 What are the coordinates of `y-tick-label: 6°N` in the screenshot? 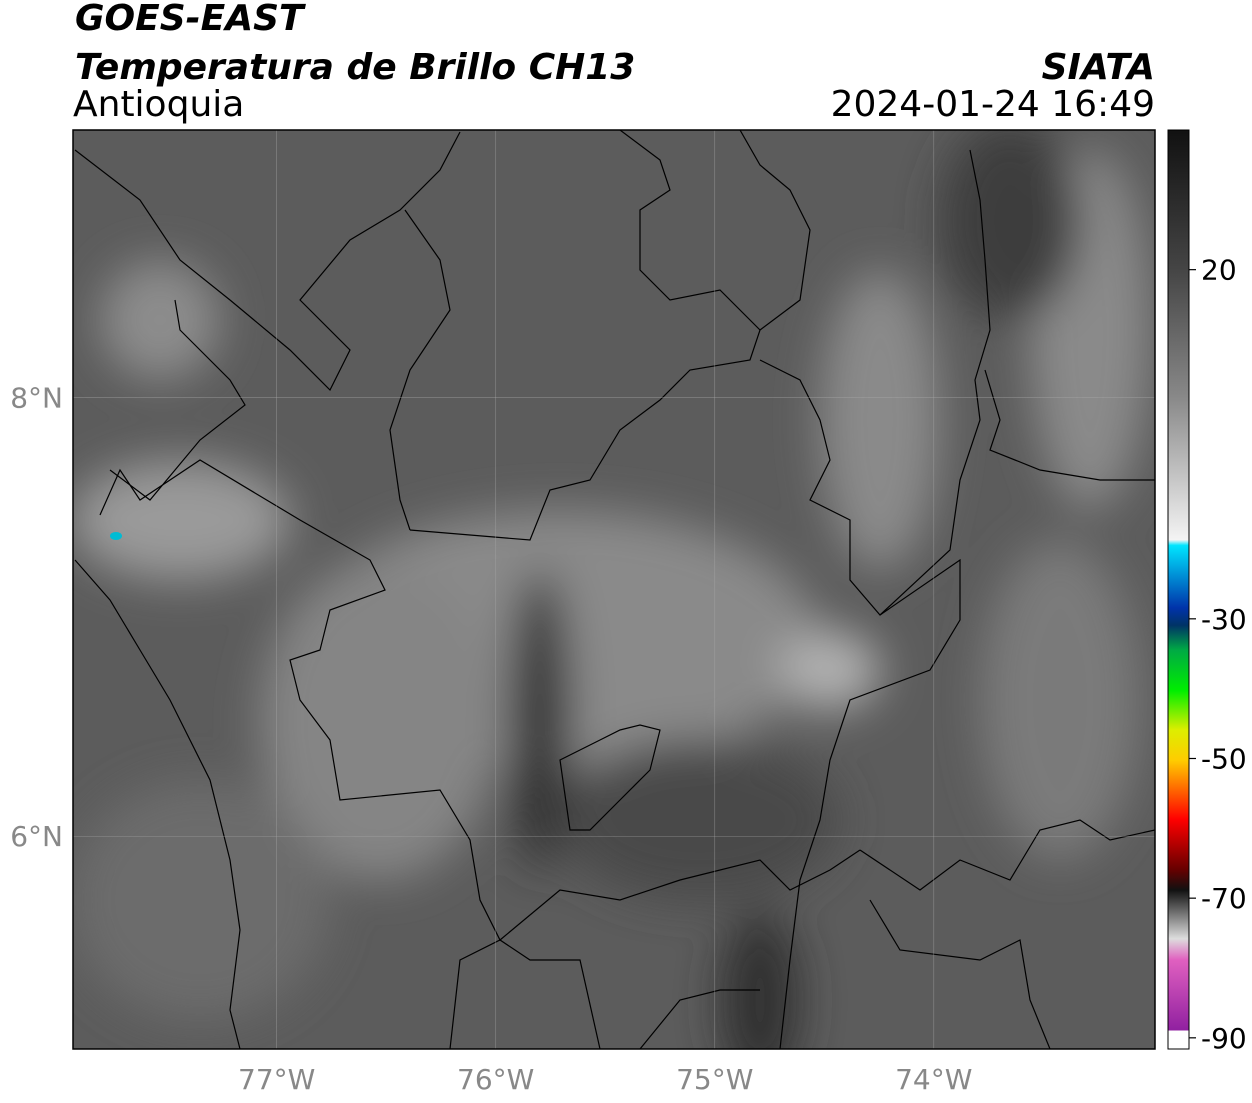 It's located at (36, 836).